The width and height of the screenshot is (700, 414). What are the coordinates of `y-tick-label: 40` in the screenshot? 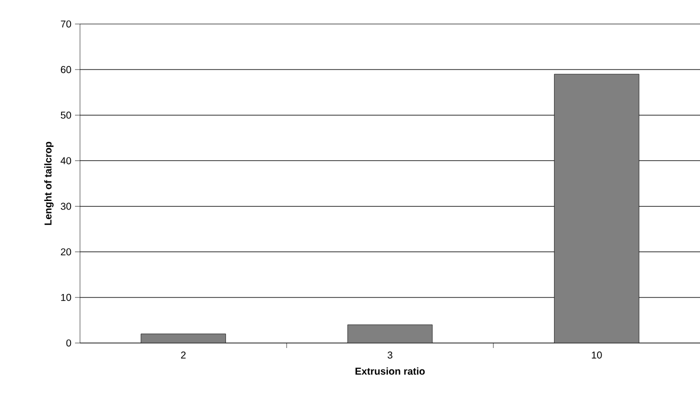 It's located at (66, 160).